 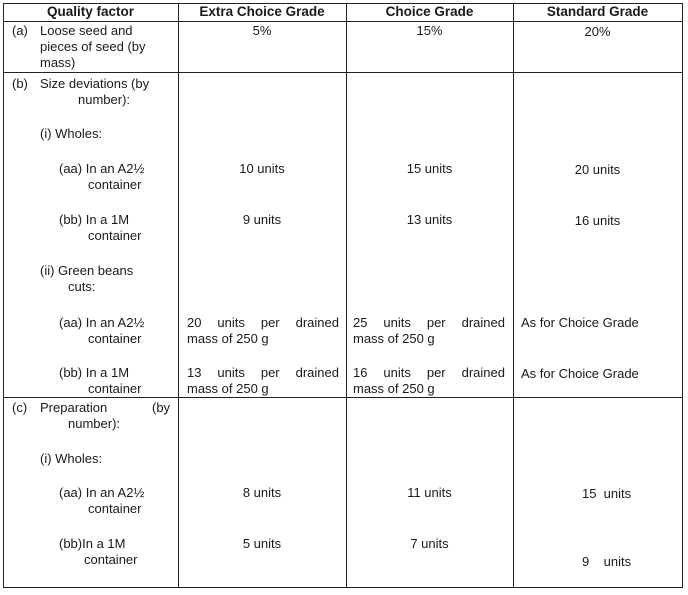 What do you see at coordinates (429, 168) in the screenshot?
I see `row-b-i-aa-choice: 15 units` at bounding box center [429, 168].